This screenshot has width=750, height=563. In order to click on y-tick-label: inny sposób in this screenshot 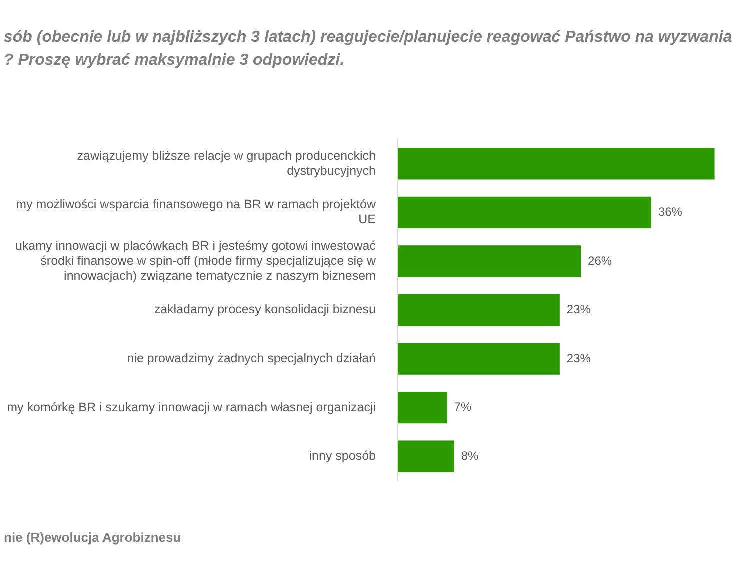, I will do `click(342, 456)`.